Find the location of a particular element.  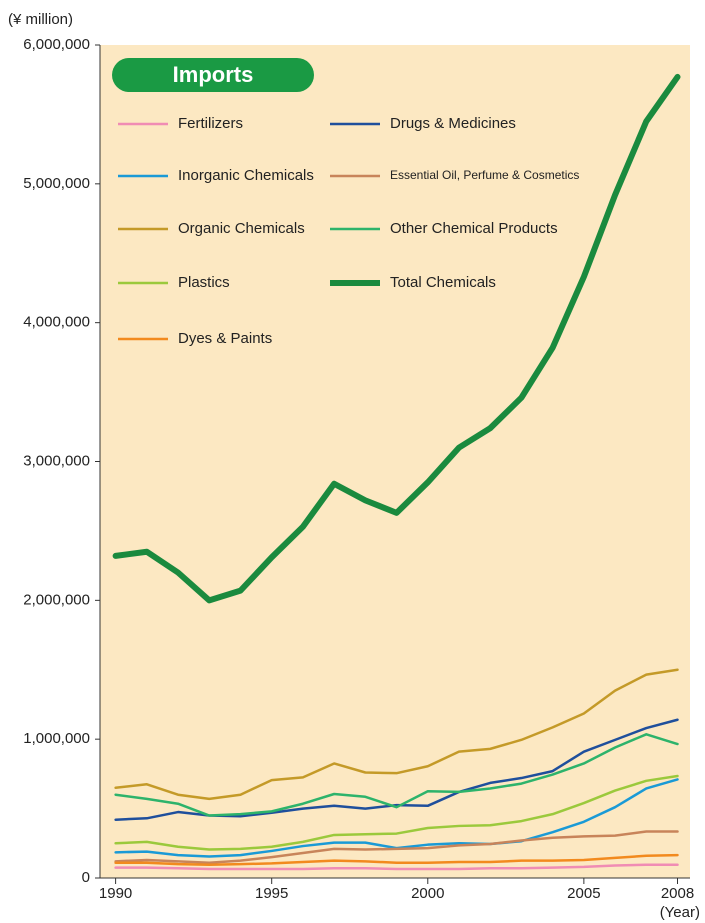

y-tick-label: 6,000,000 is located at coordinates (56, 44).